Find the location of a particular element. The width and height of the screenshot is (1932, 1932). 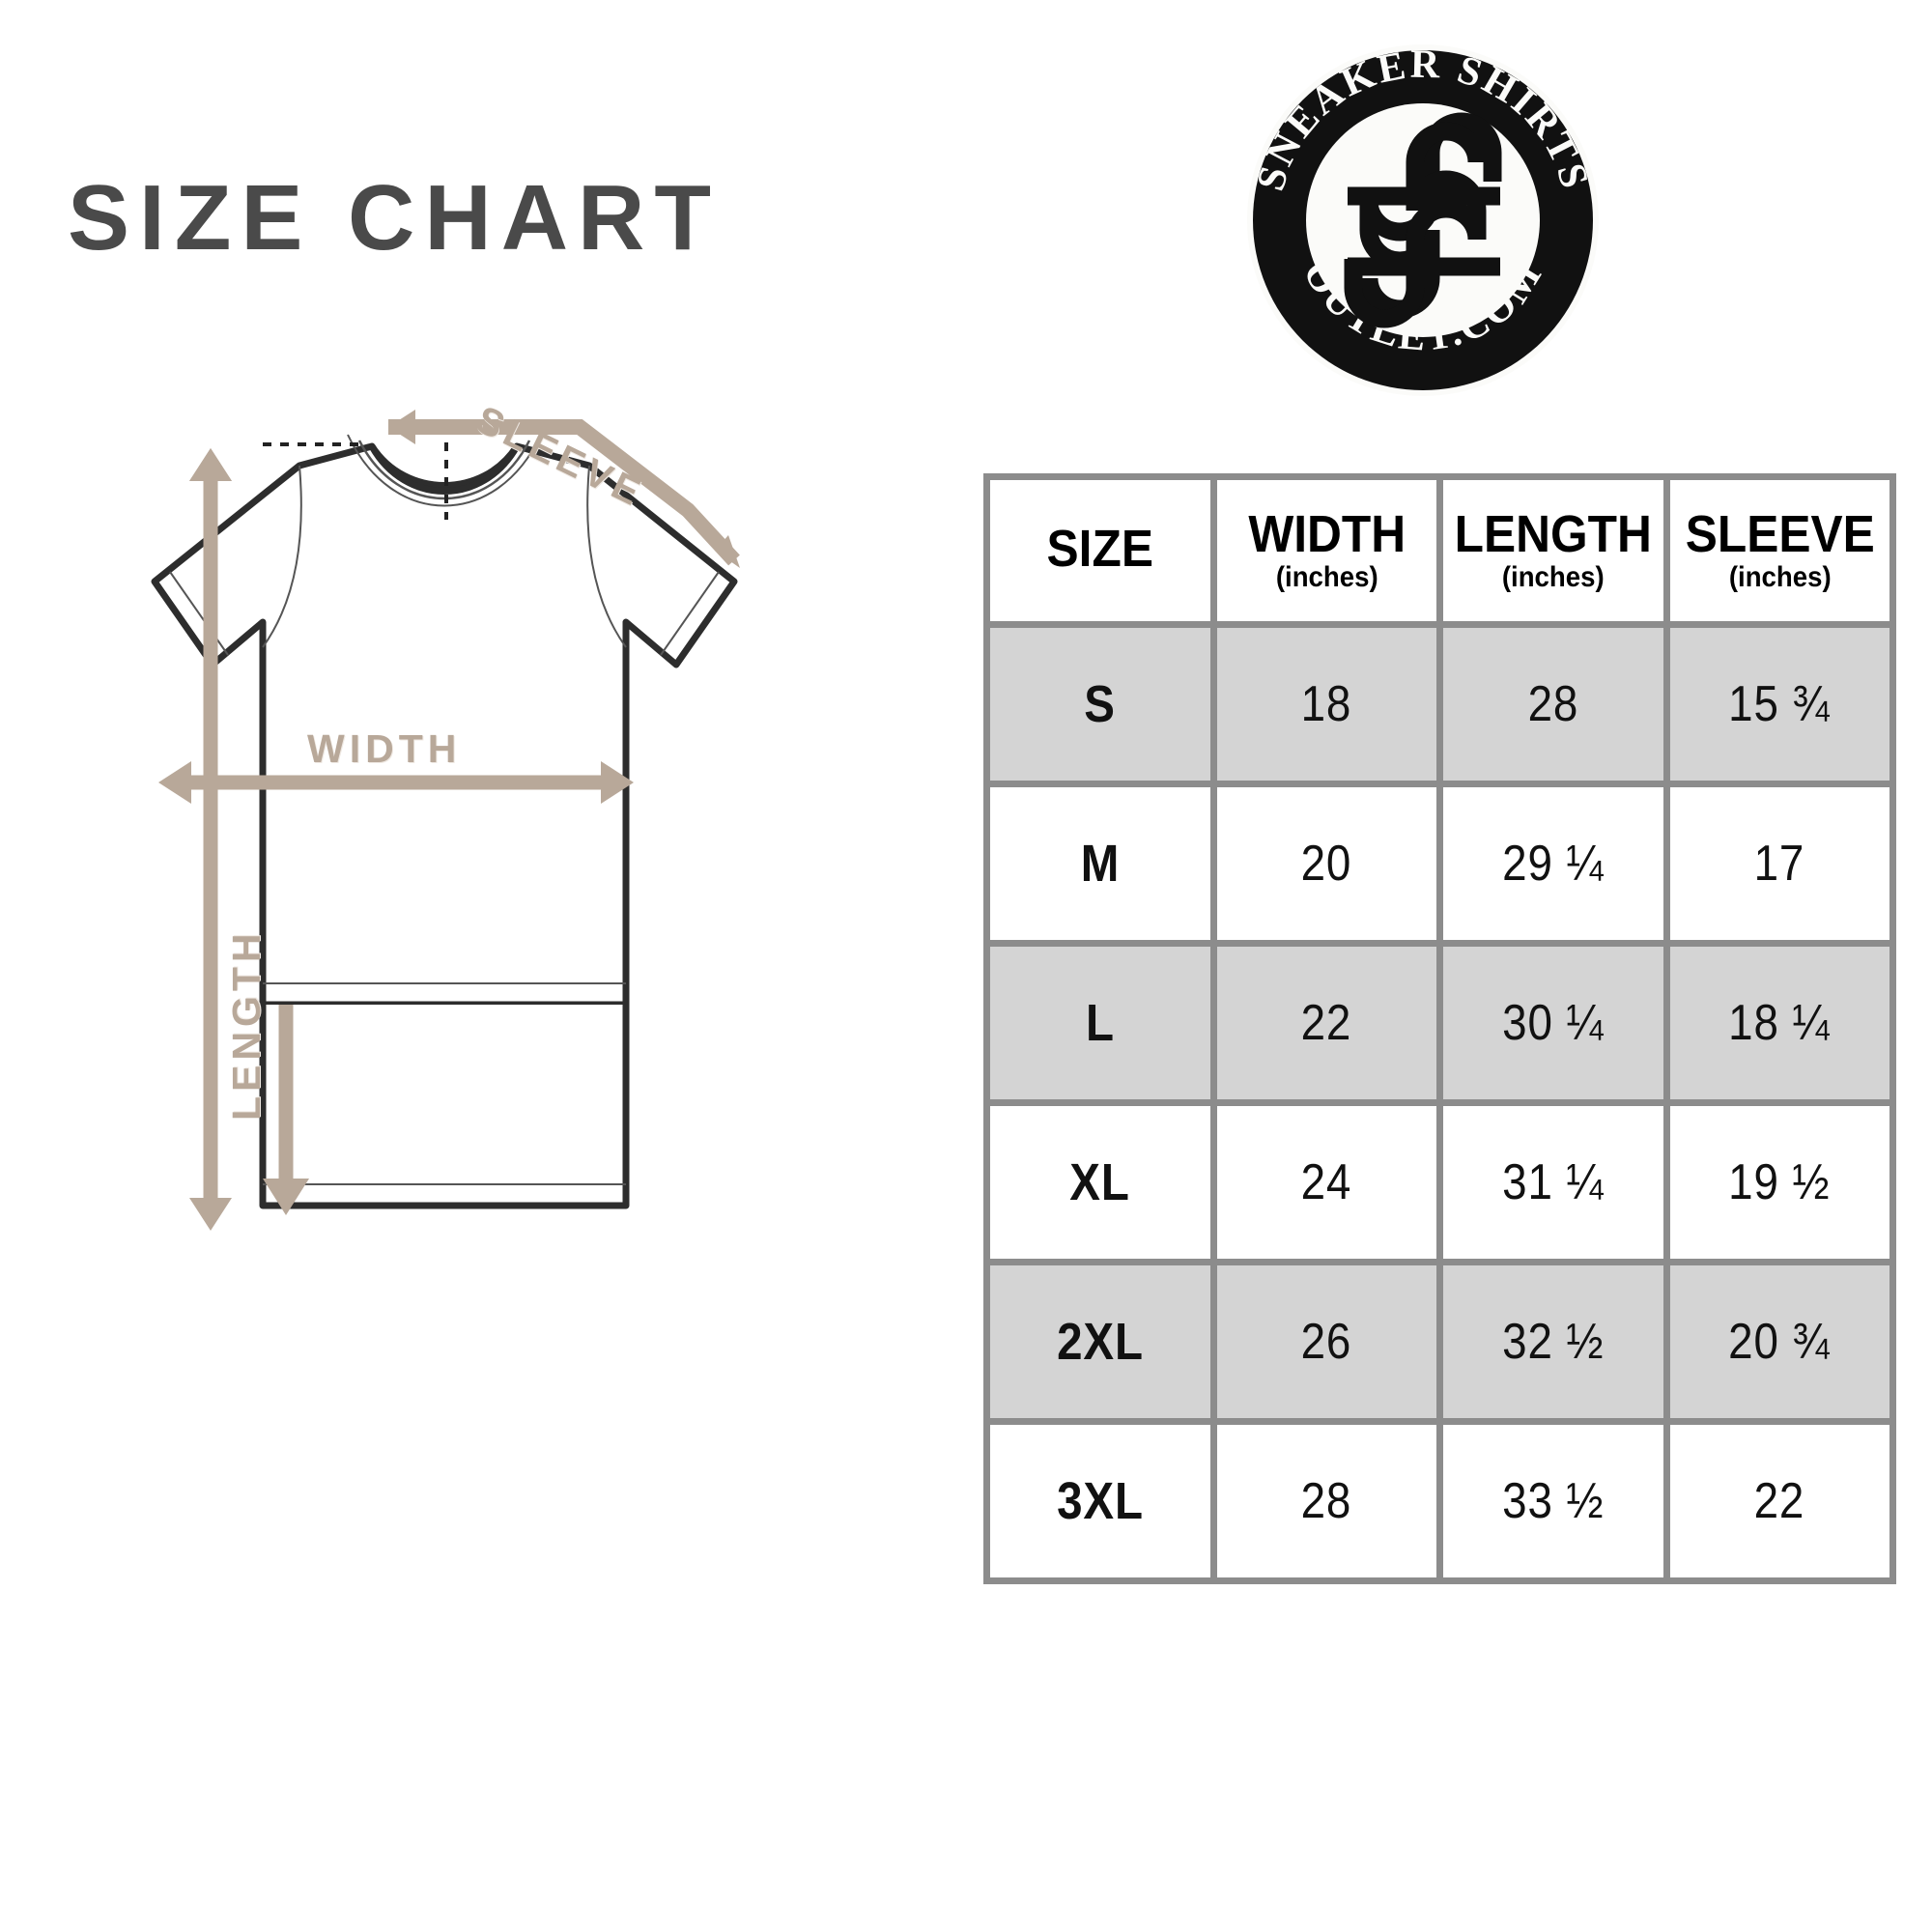

cell-sleeve-value: 18 ¼ is located at coordinates (1779, 1023).